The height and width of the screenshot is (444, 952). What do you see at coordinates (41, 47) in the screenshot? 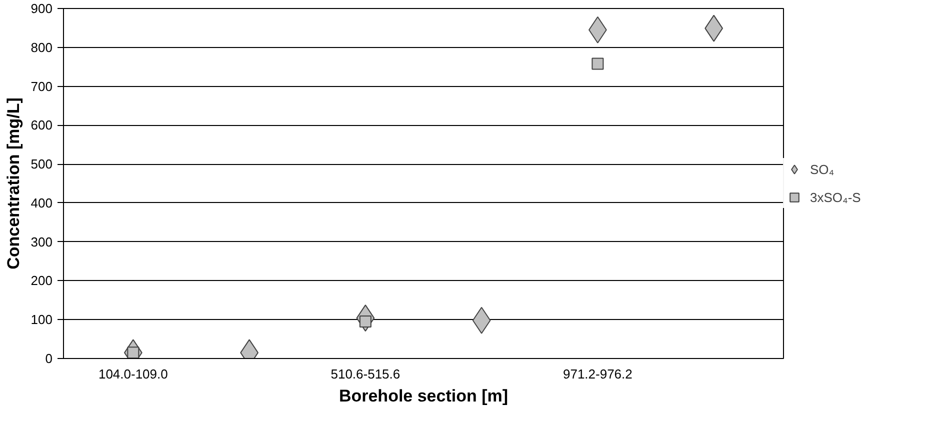
I see `y-tick-label: 800` at bounding box center [41, 47].